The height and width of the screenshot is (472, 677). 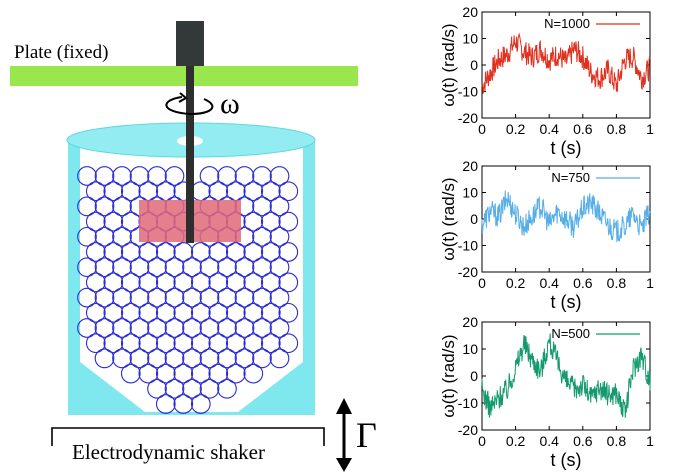 I want to click on fixed-plate, so click(x=184, y=76).